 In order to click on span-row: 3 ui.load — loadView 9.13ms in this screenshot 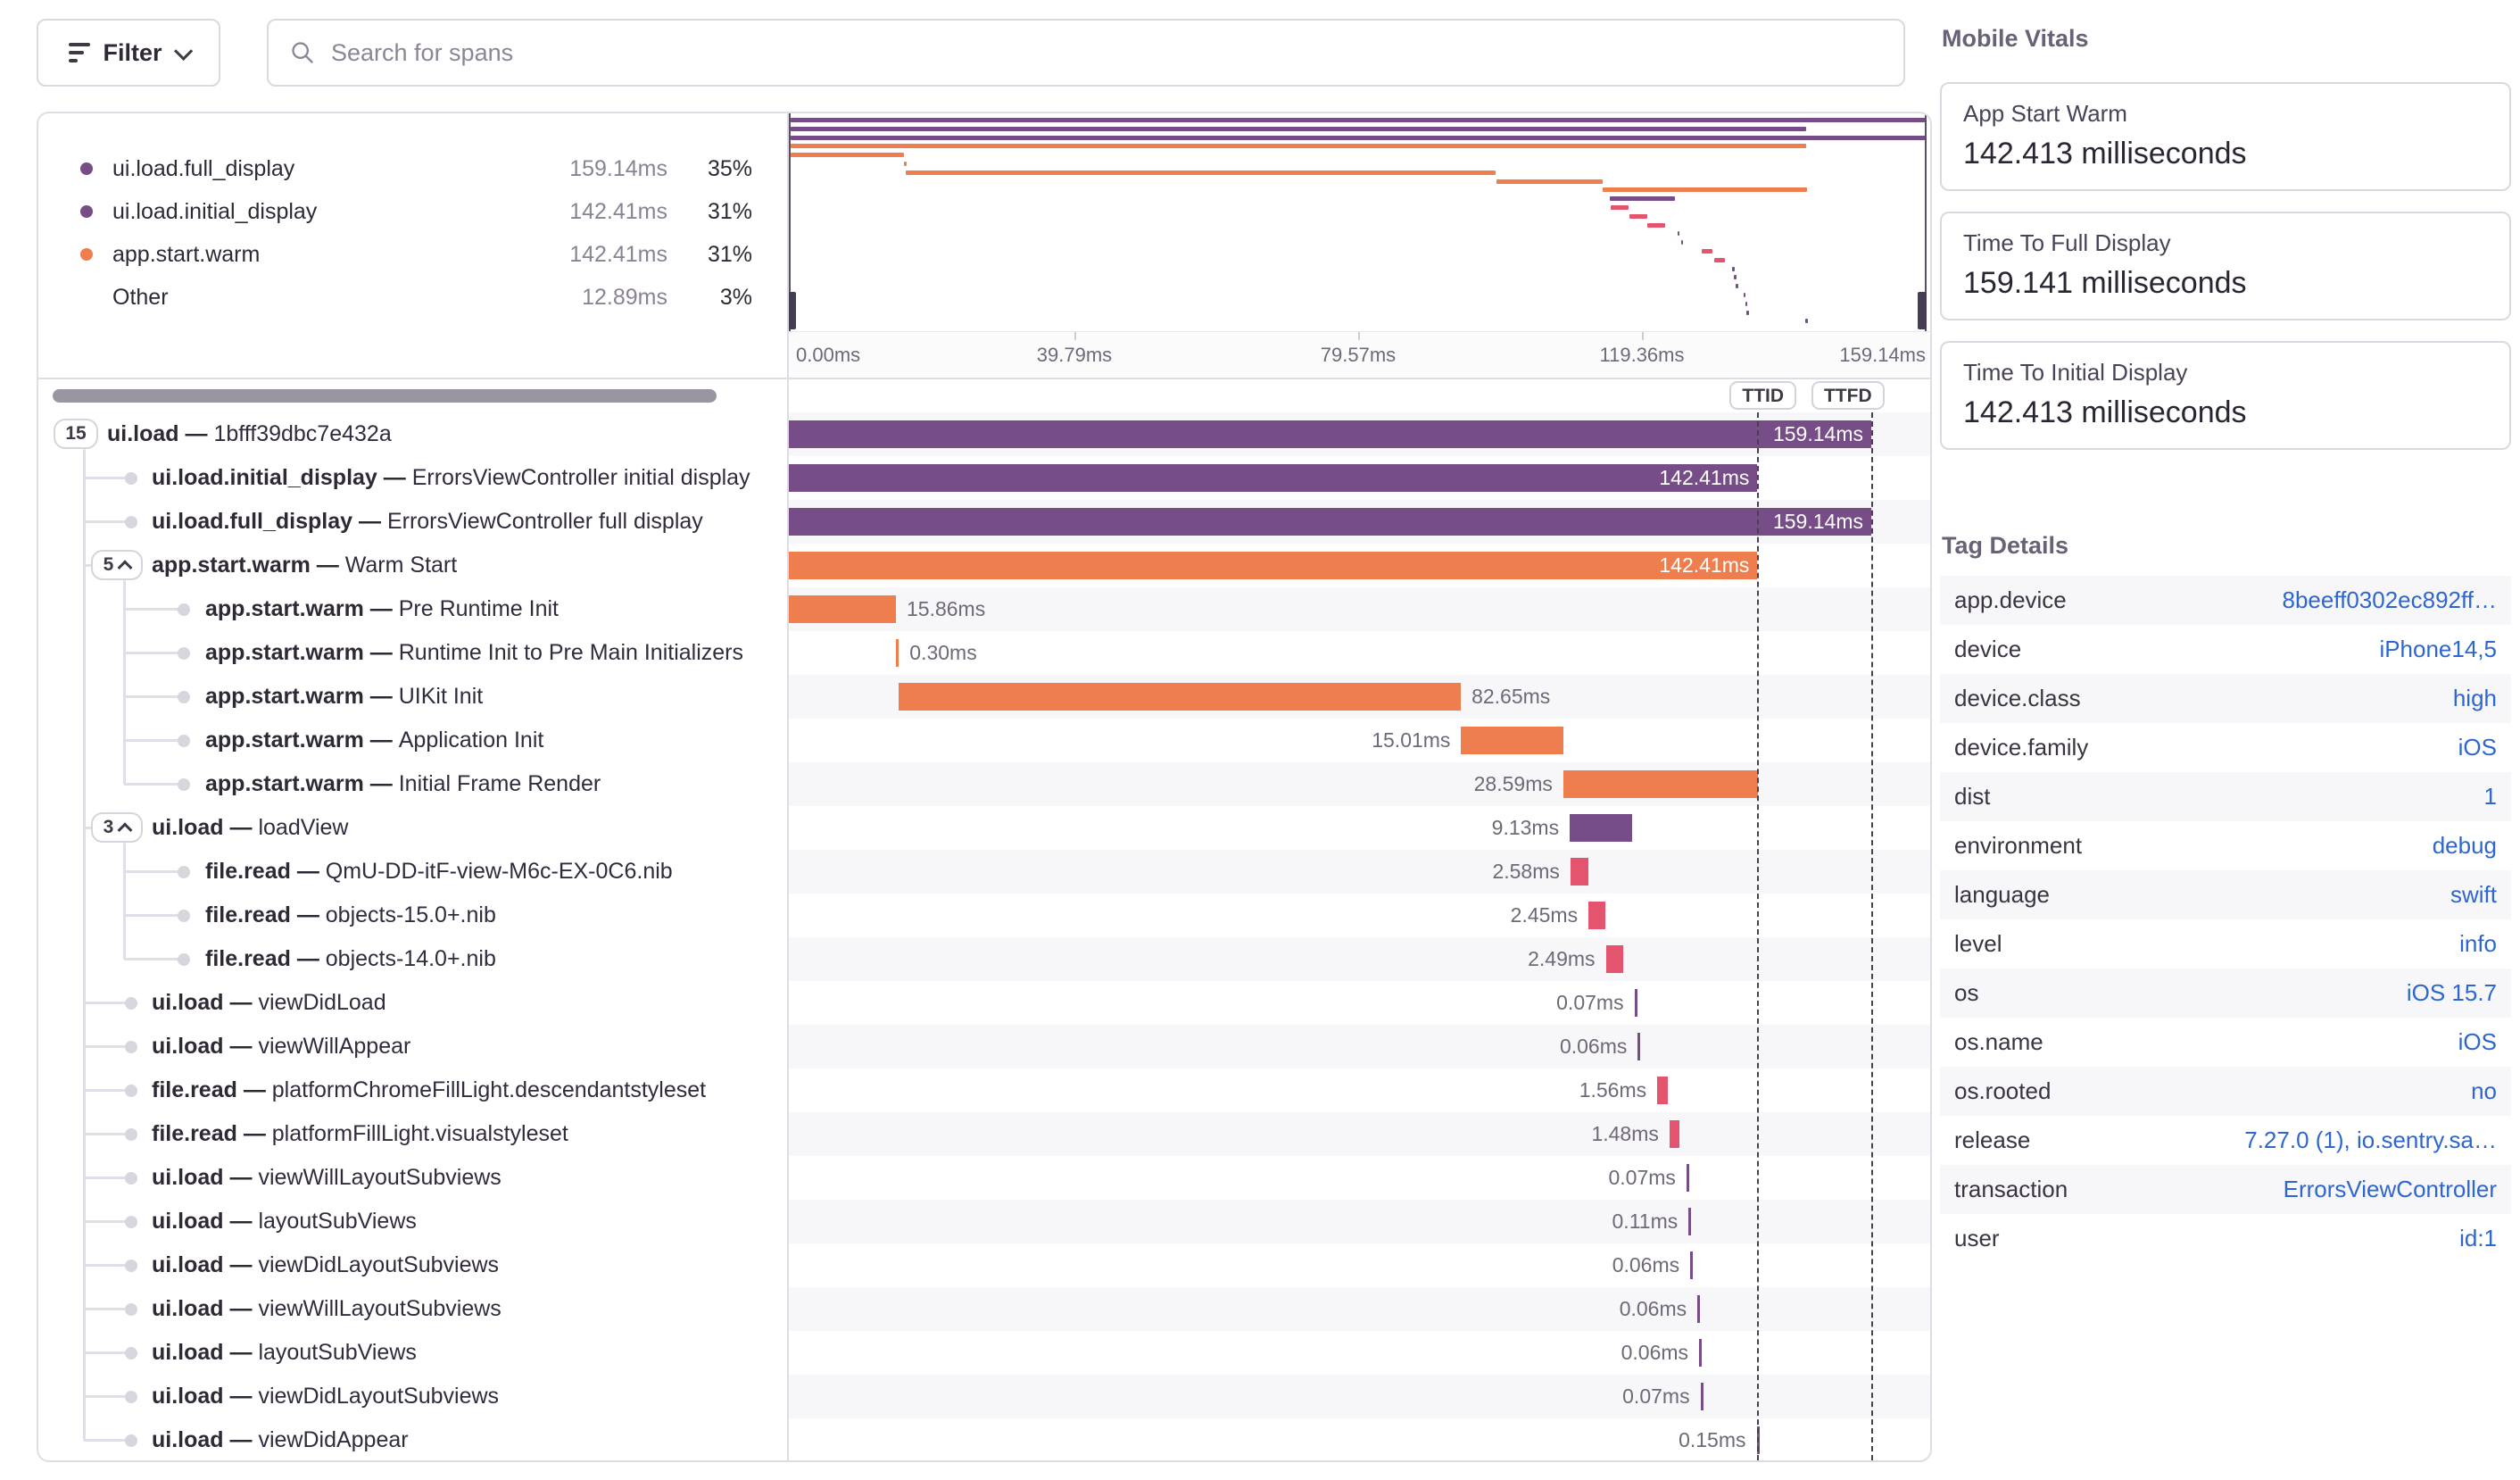, I will do `click(984, 828)`.